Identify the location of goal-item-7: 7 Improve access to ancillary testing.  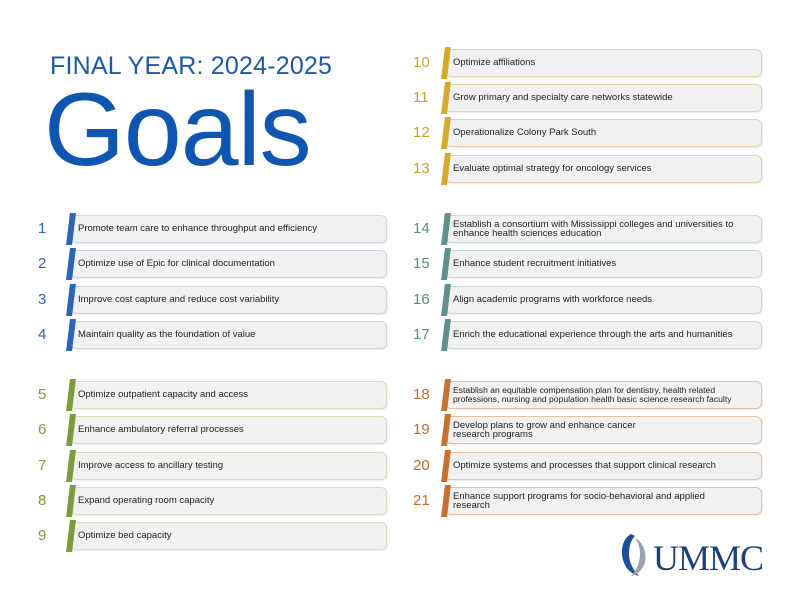
(212, 466).